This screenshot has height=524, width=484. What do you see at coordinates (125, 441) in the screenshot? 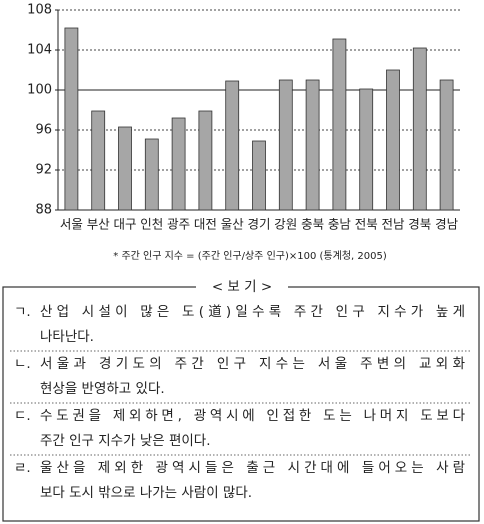
I see `item-line: 주간 인구 지수가 낮은 편이다.` at bounding box center [125, 441].